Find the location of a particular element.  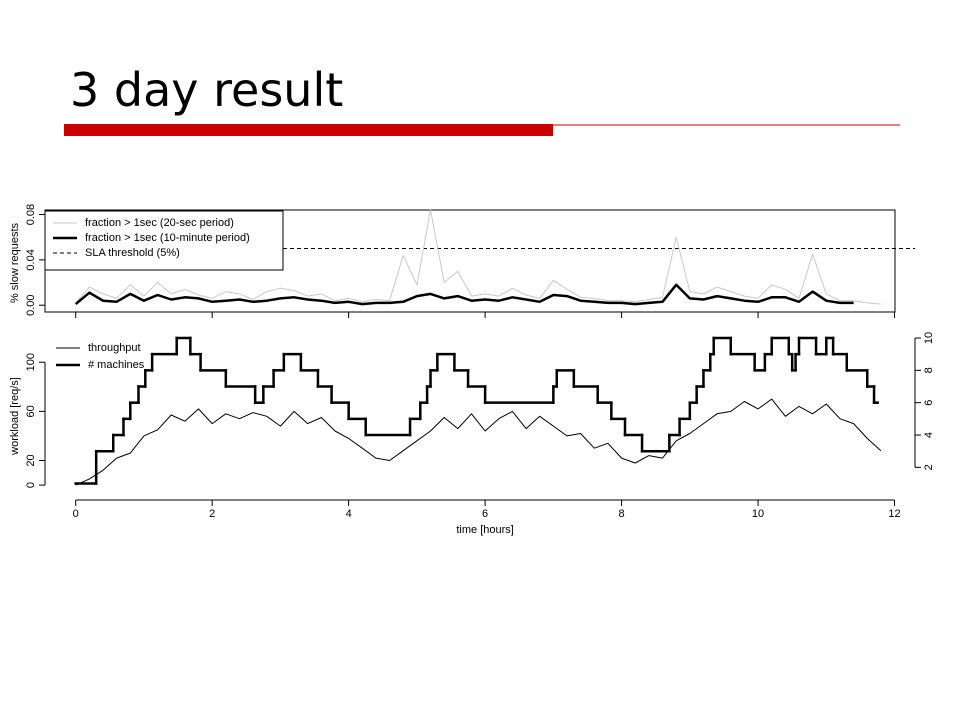

y-tick-label: 0.04 is located at coordinates (31, 259).